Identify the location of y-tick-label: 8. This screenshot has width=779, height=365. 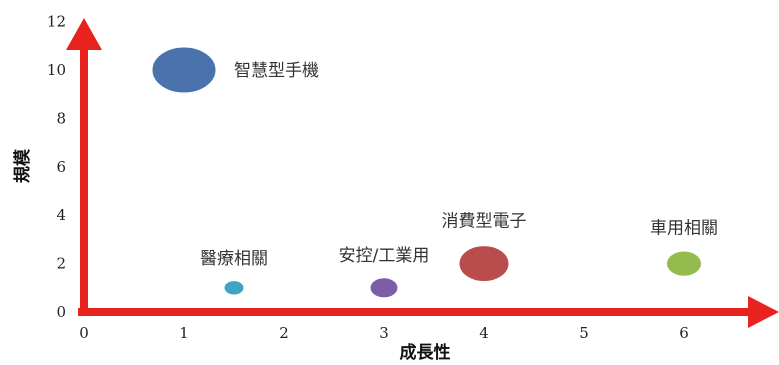
(61, 118).